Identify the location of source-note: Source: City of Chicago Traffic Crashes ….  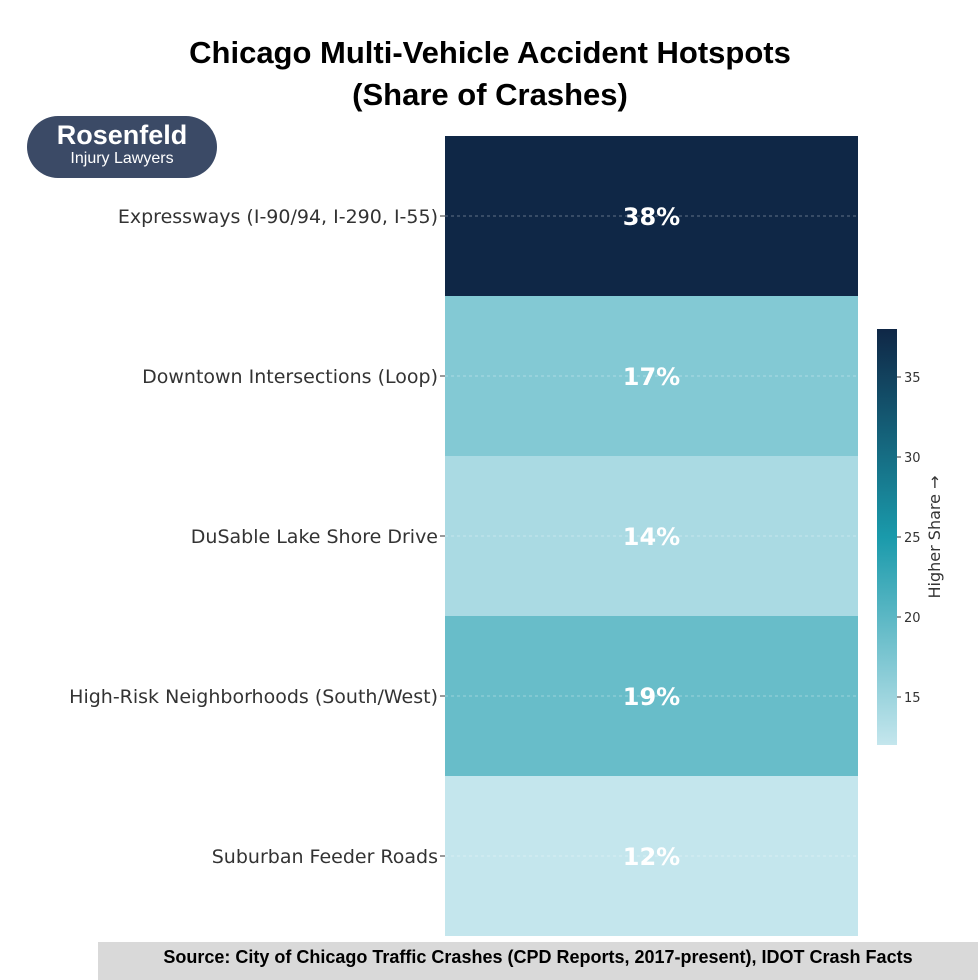
(538, 961).